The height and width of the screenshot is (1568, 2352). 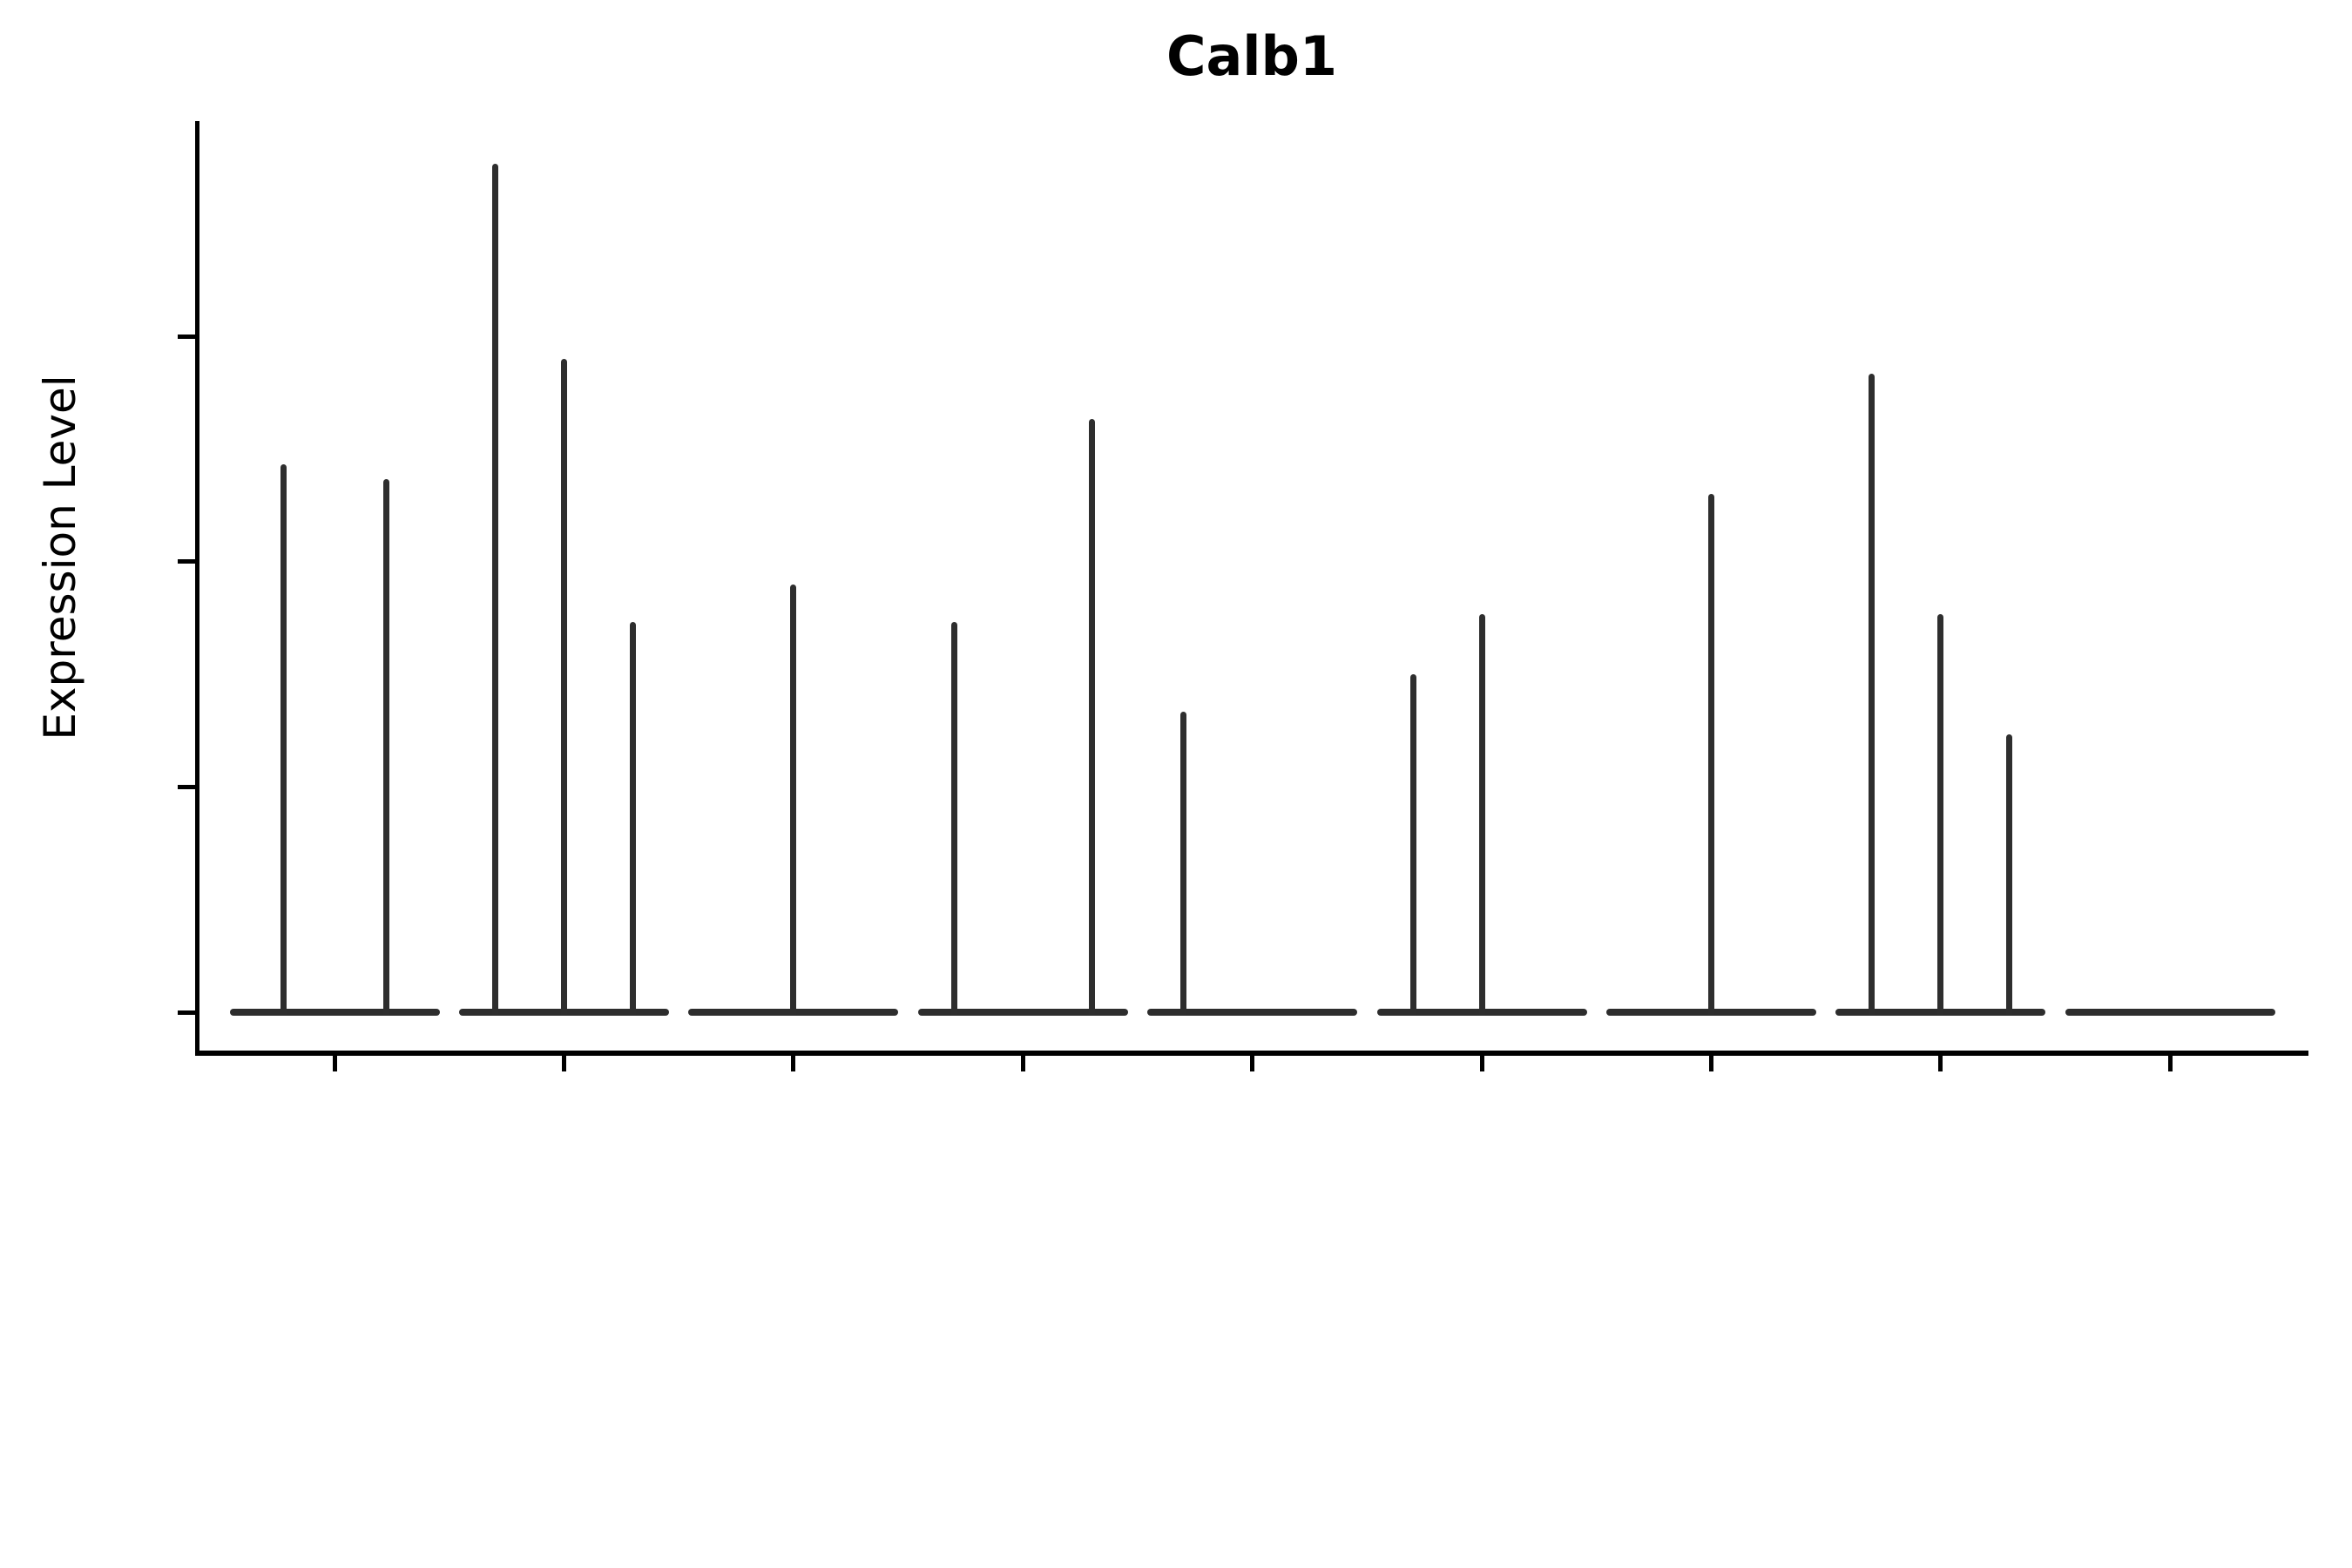 What do you see at coordinates (60, 557) in the screenshot?
I see `y-axis-label: Expression Level` at bounding box center [60, 557].